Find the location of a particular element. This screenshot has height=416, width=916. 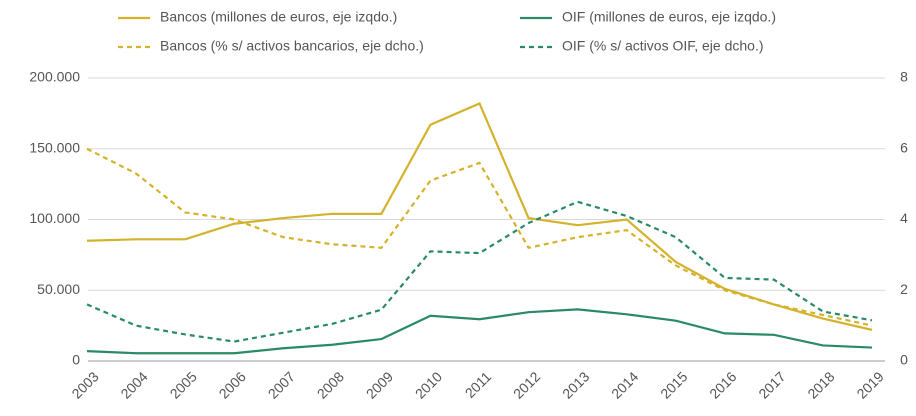

x-tick-label: 2012 is located at coordinates (526, 384).